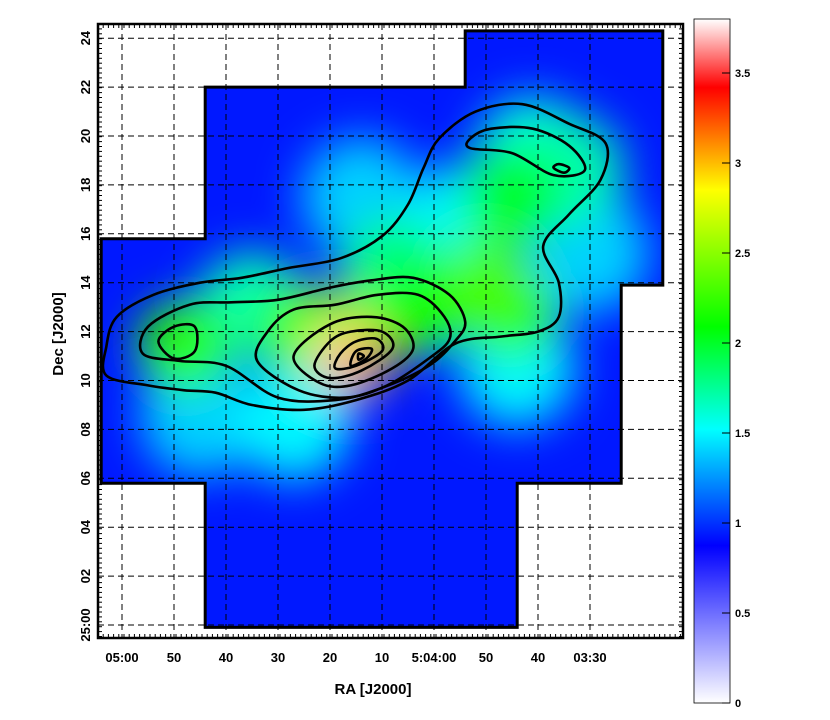 This screenshot has height=720, width=830. What do you see at coordinates (278, 657) in the screenshot?
I see `x-tick-label: 30` at bounding box center [278, 657].